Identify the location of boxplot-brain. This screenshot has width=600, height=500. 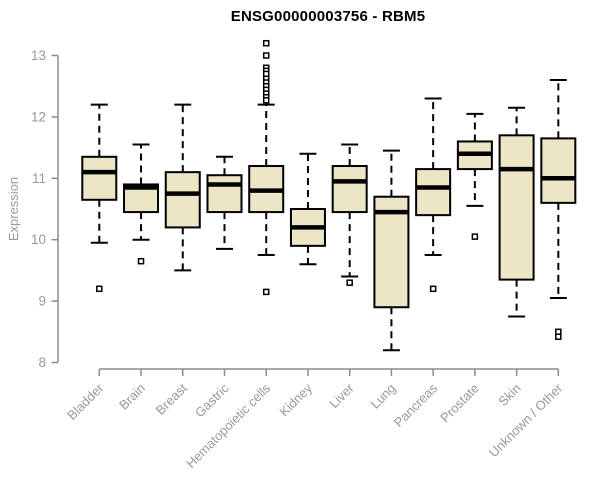
(141, 204).